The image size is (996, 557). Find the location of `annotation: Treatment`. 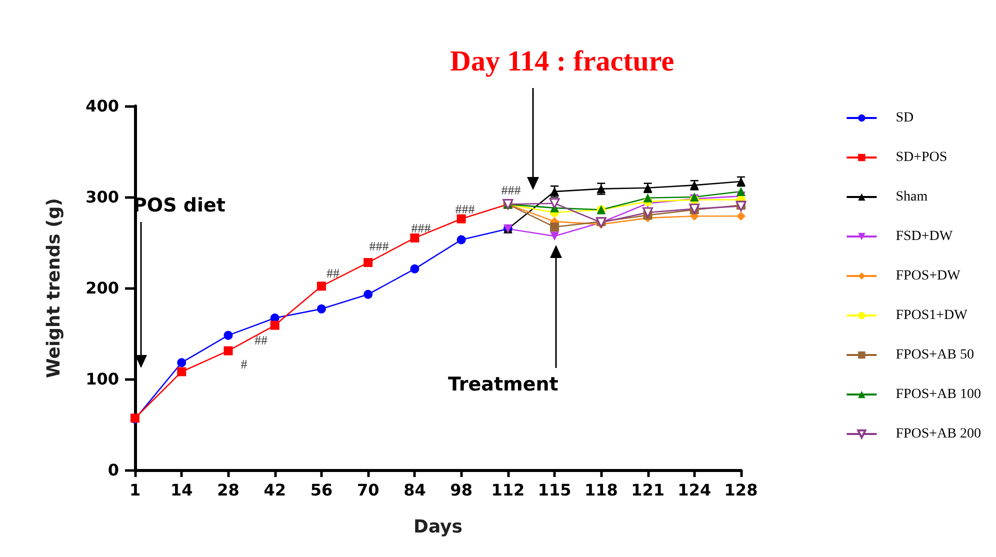

annotation: Treatment is located at coordinates (503, 385).